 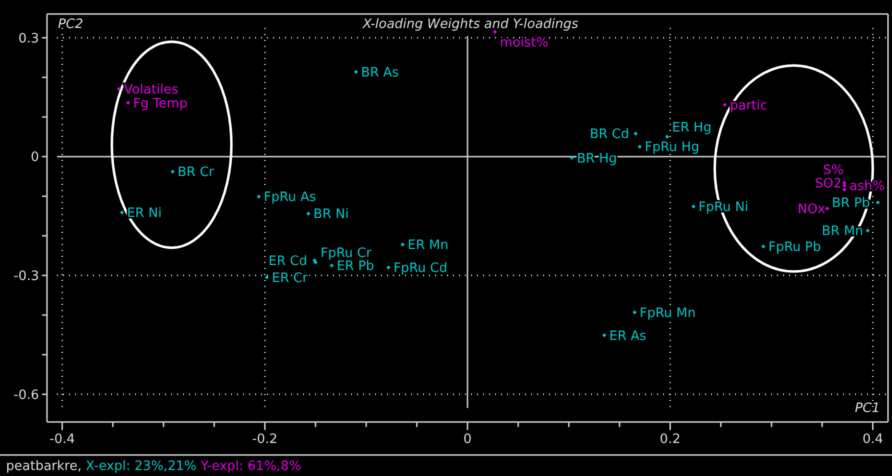 I want to click on x-tick-label: 0.4, so click(x=873, y=439).